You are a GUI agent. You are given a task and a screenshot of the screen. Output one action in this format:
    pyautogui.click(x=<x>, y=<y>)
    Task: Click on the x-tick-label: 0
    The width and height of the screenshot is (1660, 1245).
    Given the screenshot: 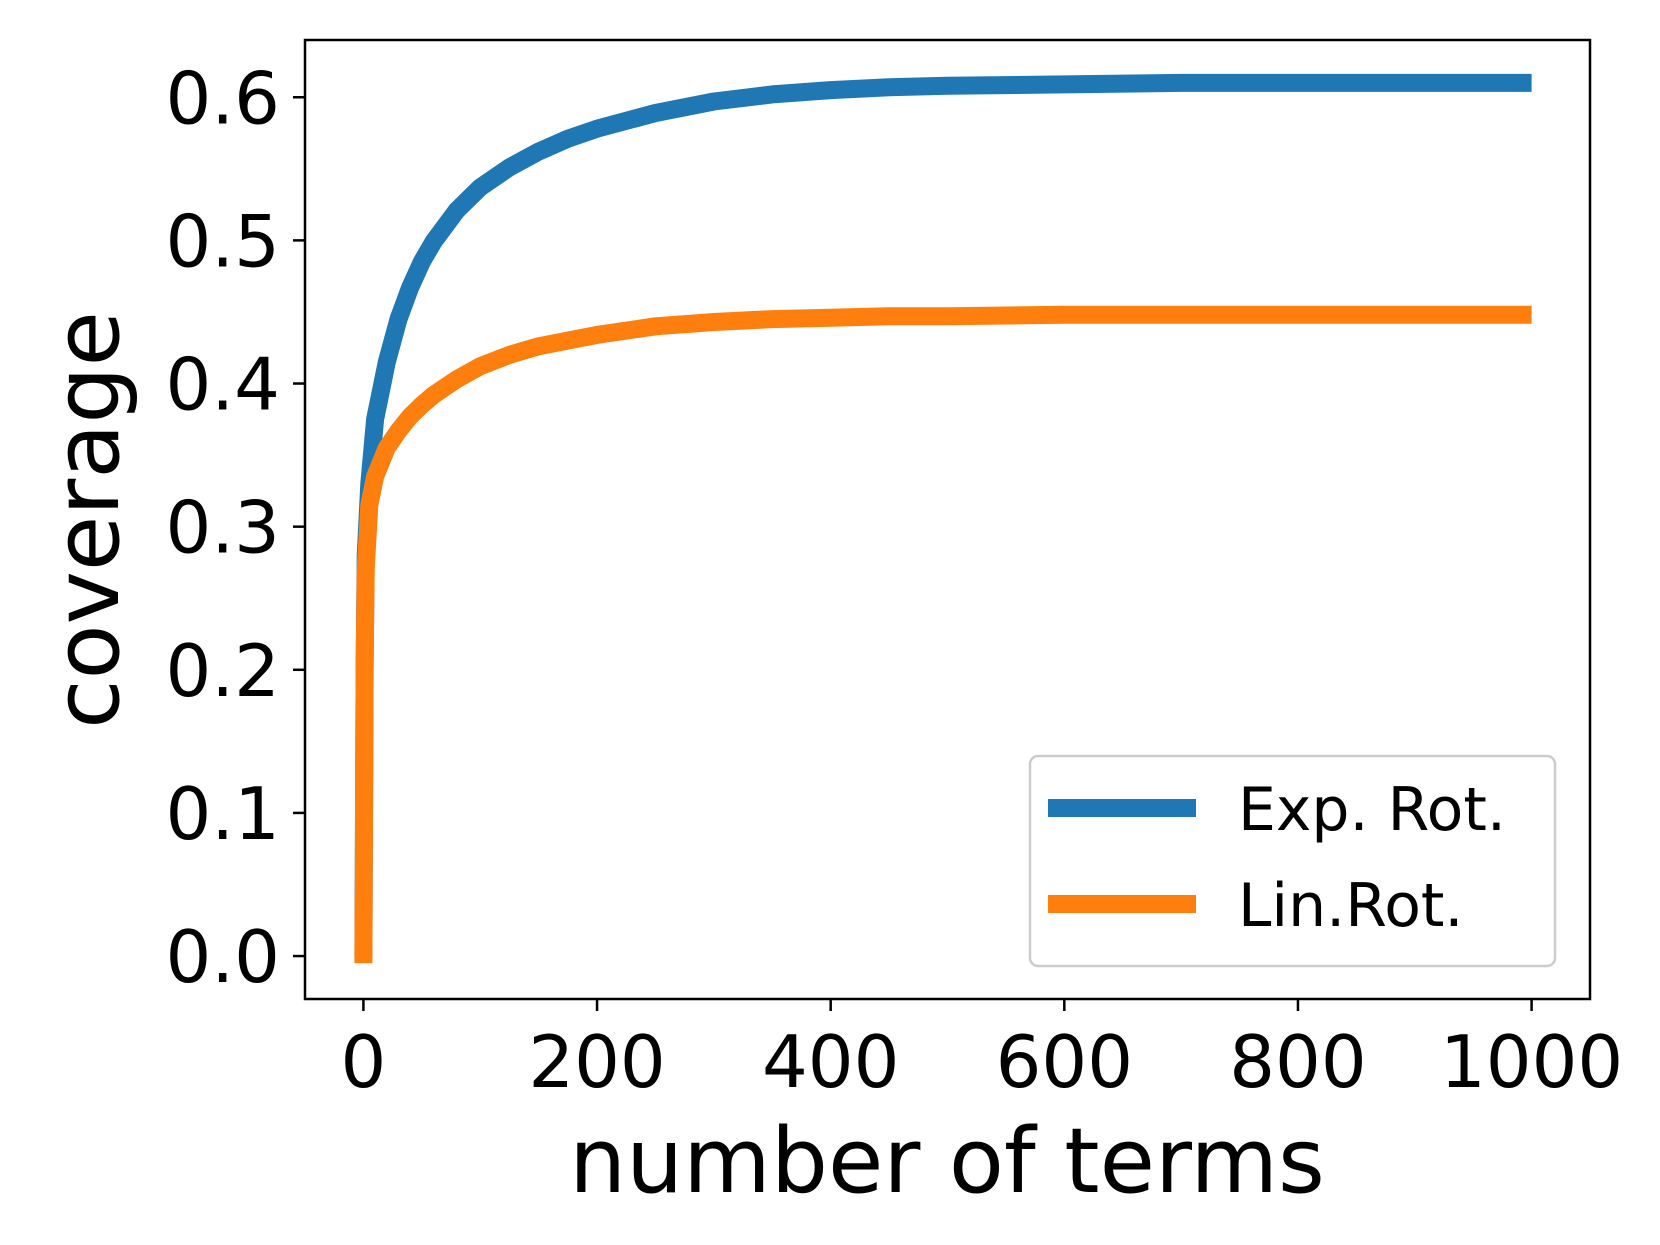 What is the action you would take?
    pyautogui.click(x=364, y=1062)
    